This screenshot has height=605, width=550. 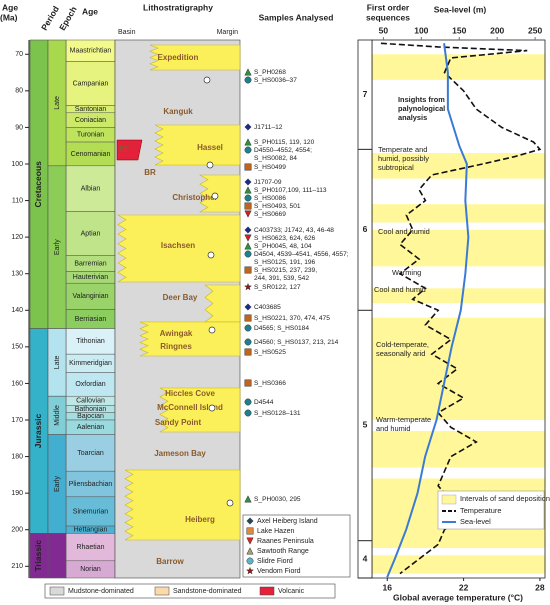 I want to click on age-tick-label: 190, so click(x=17, y=493).